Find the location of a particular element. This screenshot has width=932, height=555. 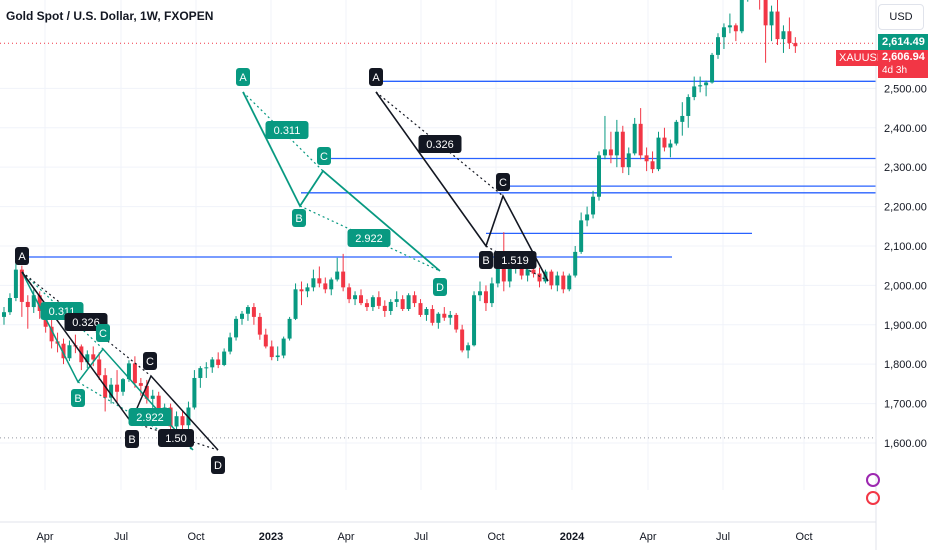

y-tick-label: 1,600.00 is located at coordinates (905, 444).